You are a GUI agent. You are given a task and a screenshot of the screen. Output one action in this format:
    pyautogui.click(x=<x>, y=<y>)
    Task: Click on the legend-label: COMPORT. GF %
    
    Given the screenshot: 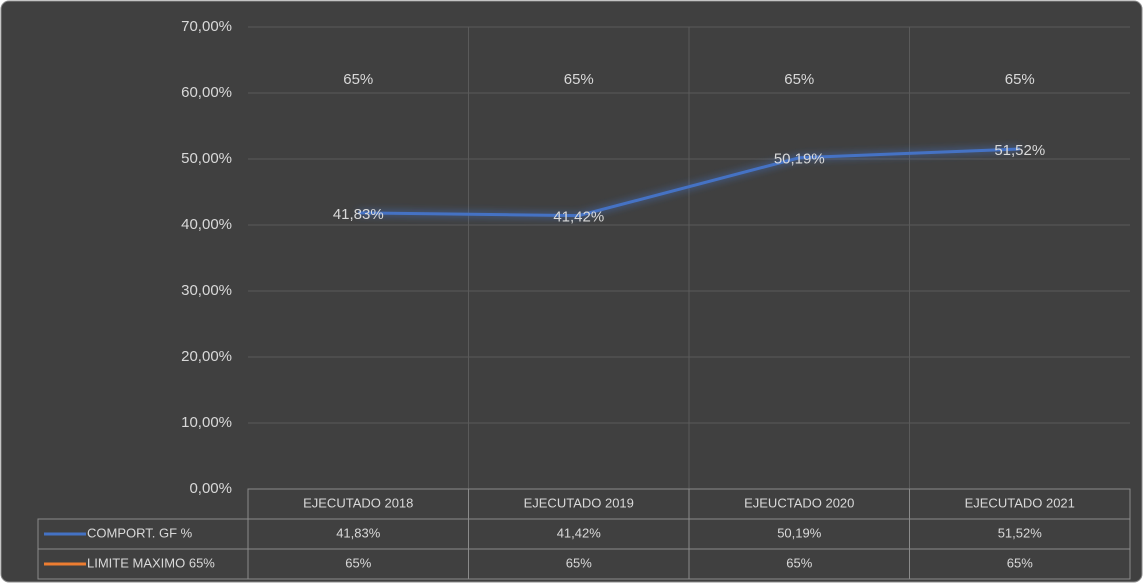 What is the action you would take?
    pyautogui.click(x=140, y=532)
    